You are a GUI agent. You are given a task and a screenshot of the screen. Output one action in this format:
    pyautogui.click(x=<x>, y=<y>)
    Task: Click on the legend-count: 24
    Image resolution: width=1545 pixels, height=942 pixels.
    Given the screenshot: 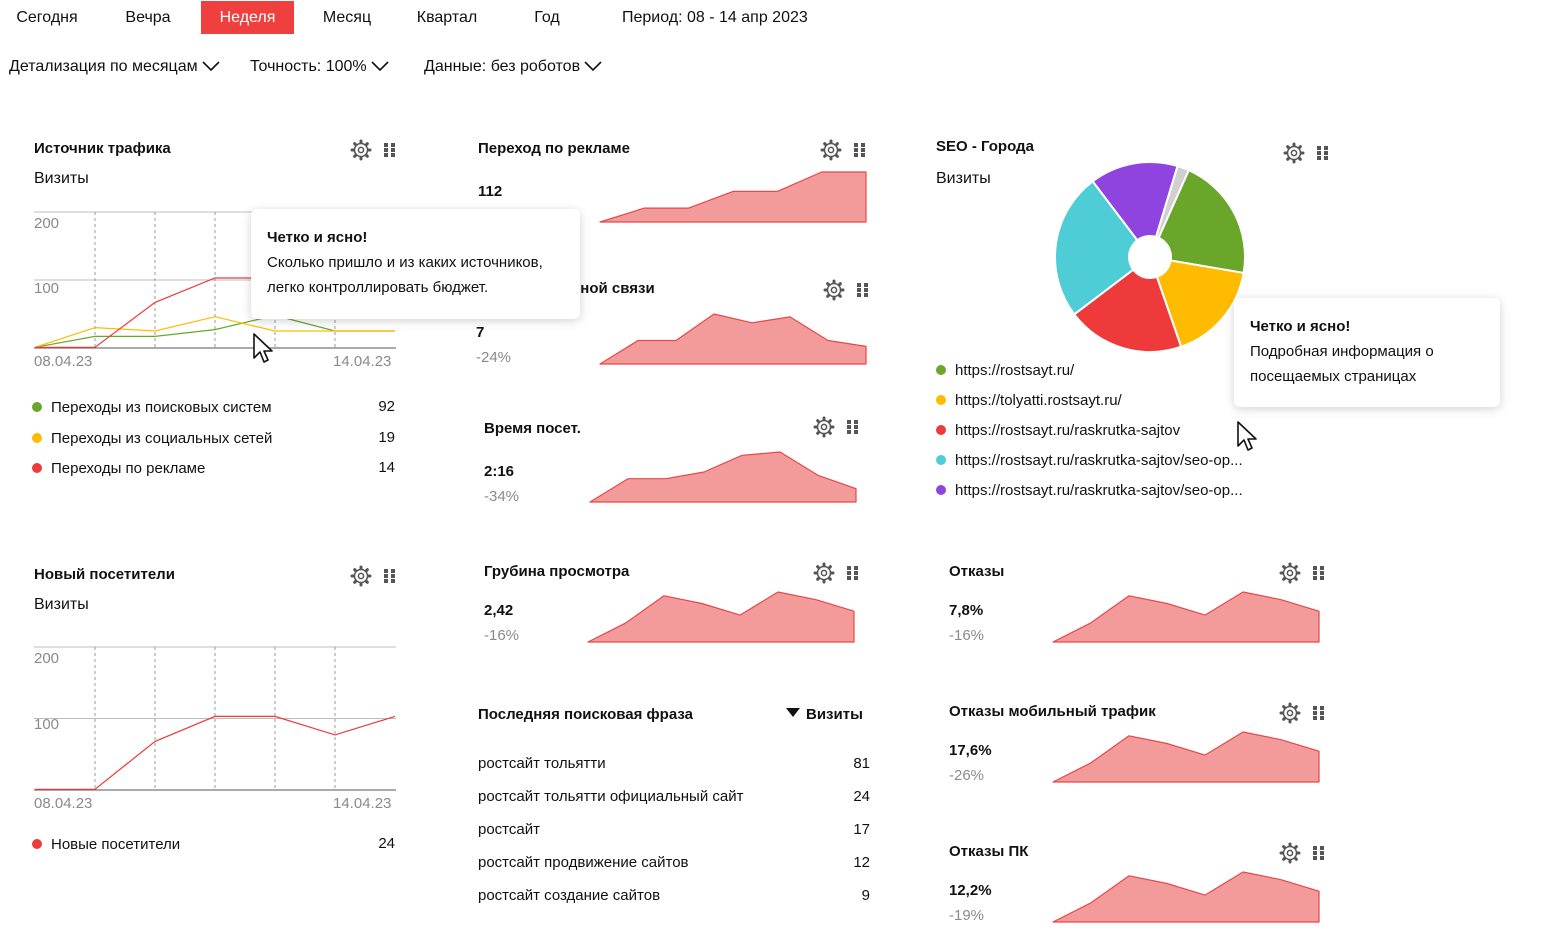 What is the action you would take?
    pyautogui.click(x=386, y=843)
    